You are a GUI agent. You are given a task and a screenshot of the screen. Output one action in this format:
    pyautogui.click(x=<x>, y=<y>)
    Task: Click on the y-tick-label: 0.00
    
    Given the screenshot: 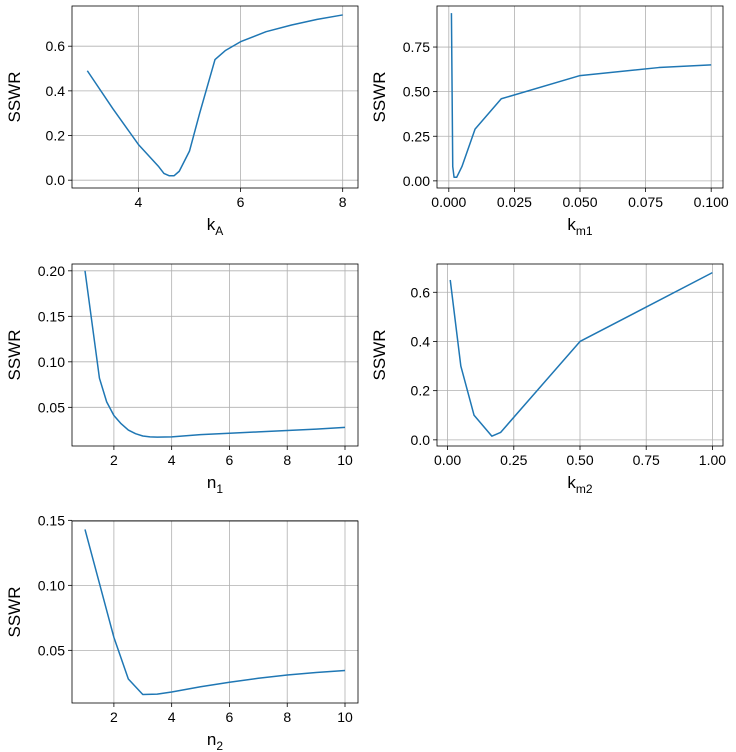 What is the action you would take?
    pyautogui.click(x=416, y=181)
    